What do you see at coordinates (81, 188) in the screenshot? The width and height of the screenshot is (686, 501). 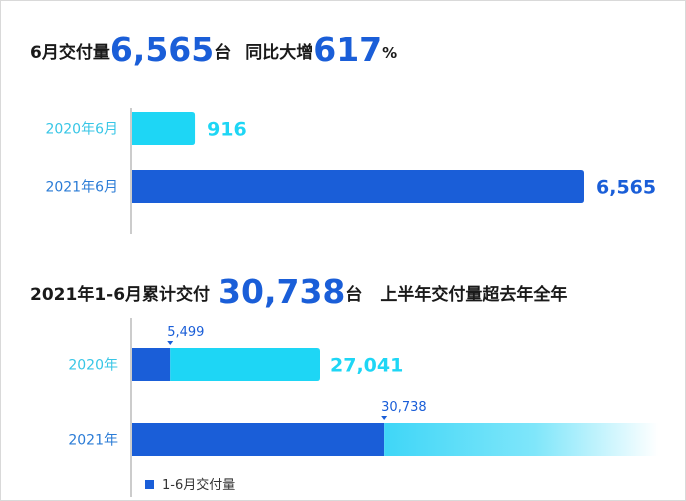 I see `chart1-category-label-1: 2021年6月` at bounding box center [81, 188].